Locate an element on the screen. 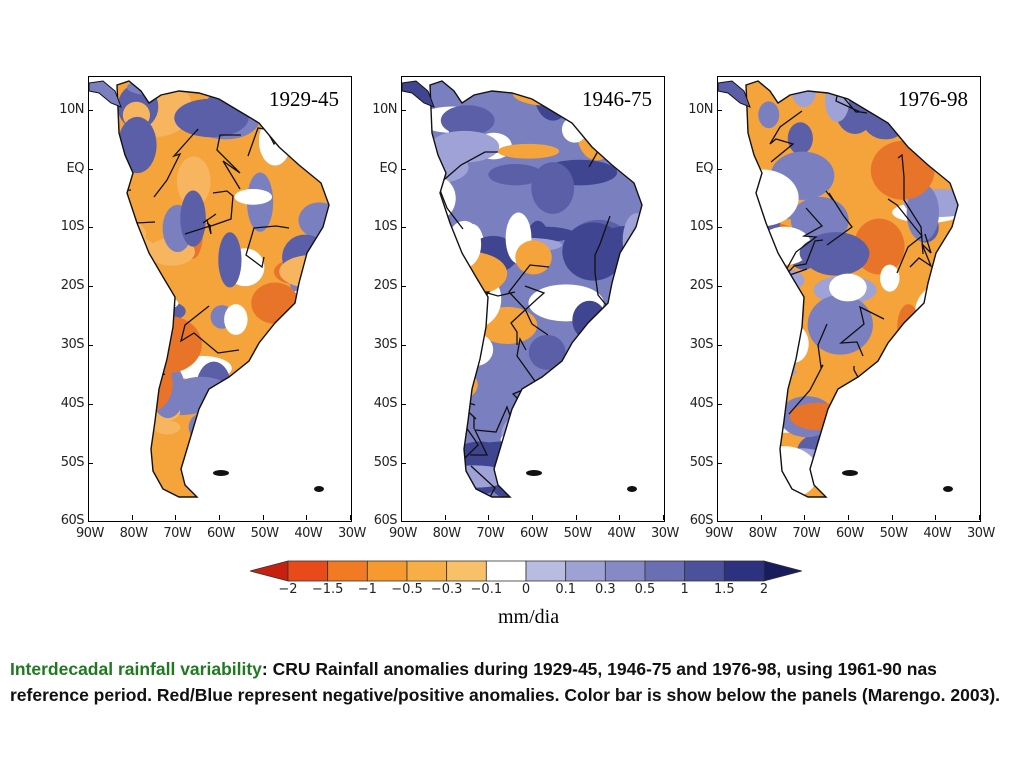 This screenshot has width=1024, height=768. color-bar-units: mm/dia is located at coordinates (529, 617).